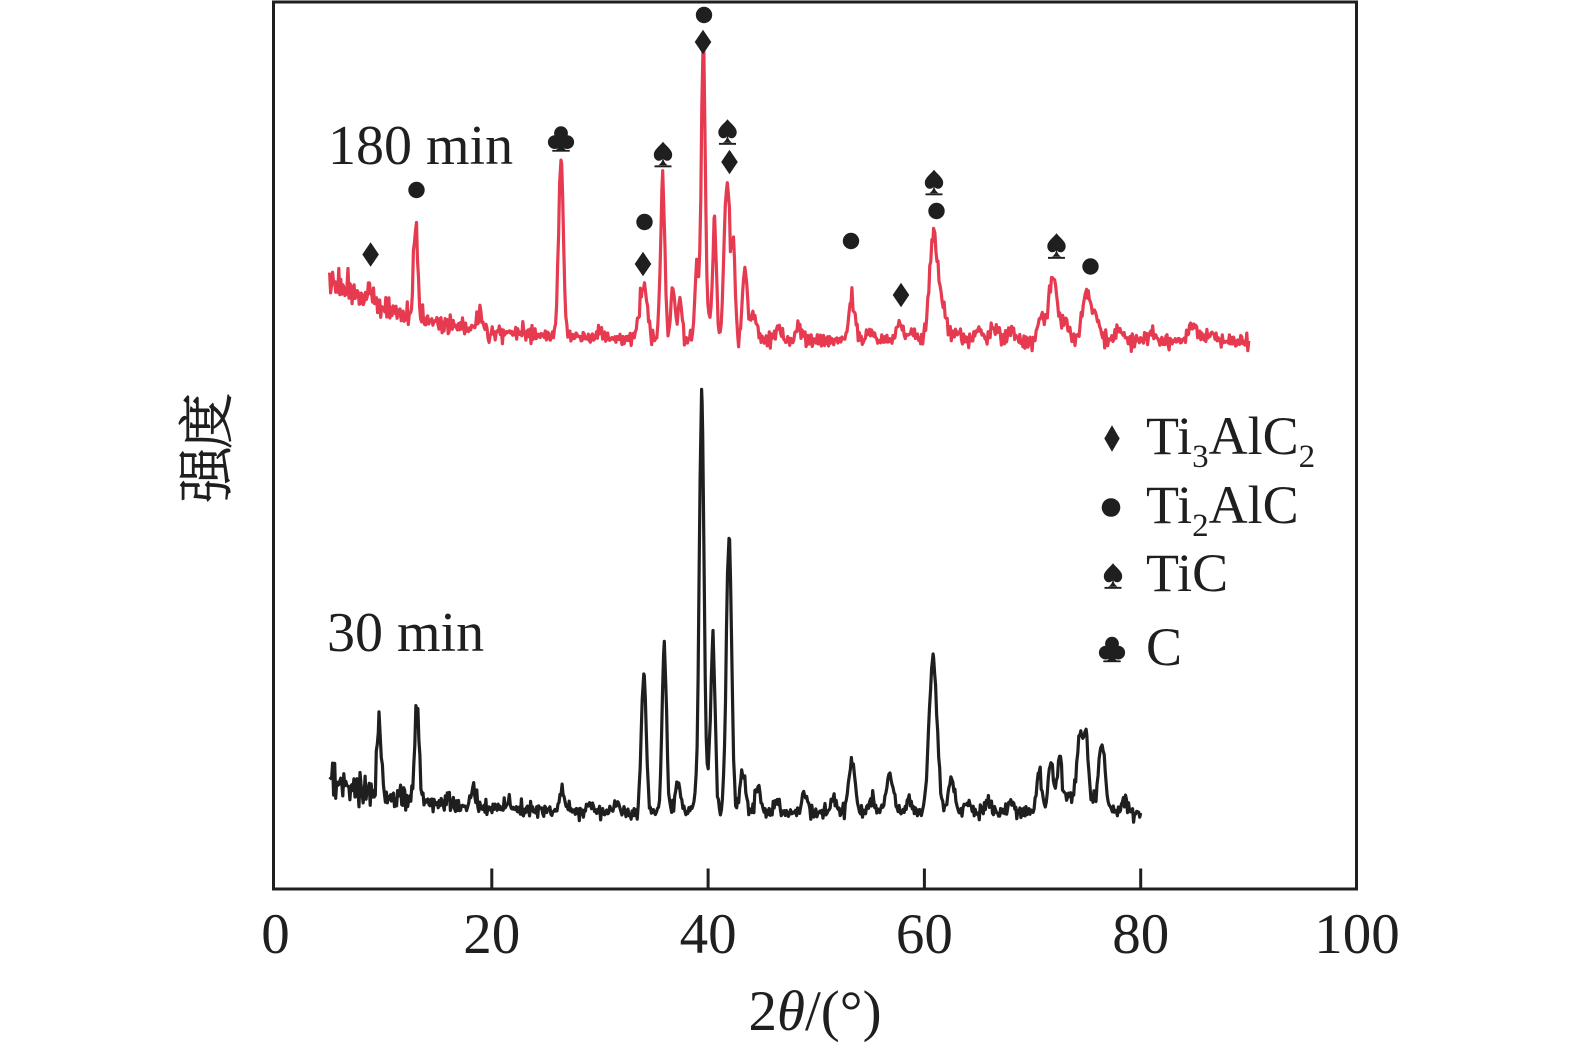 This screenshot has height=1048, width=1575. Describe the element at coordinates (814, 1011) in the screenshot. I see `svg-text: 2θ/(°)` at that location.